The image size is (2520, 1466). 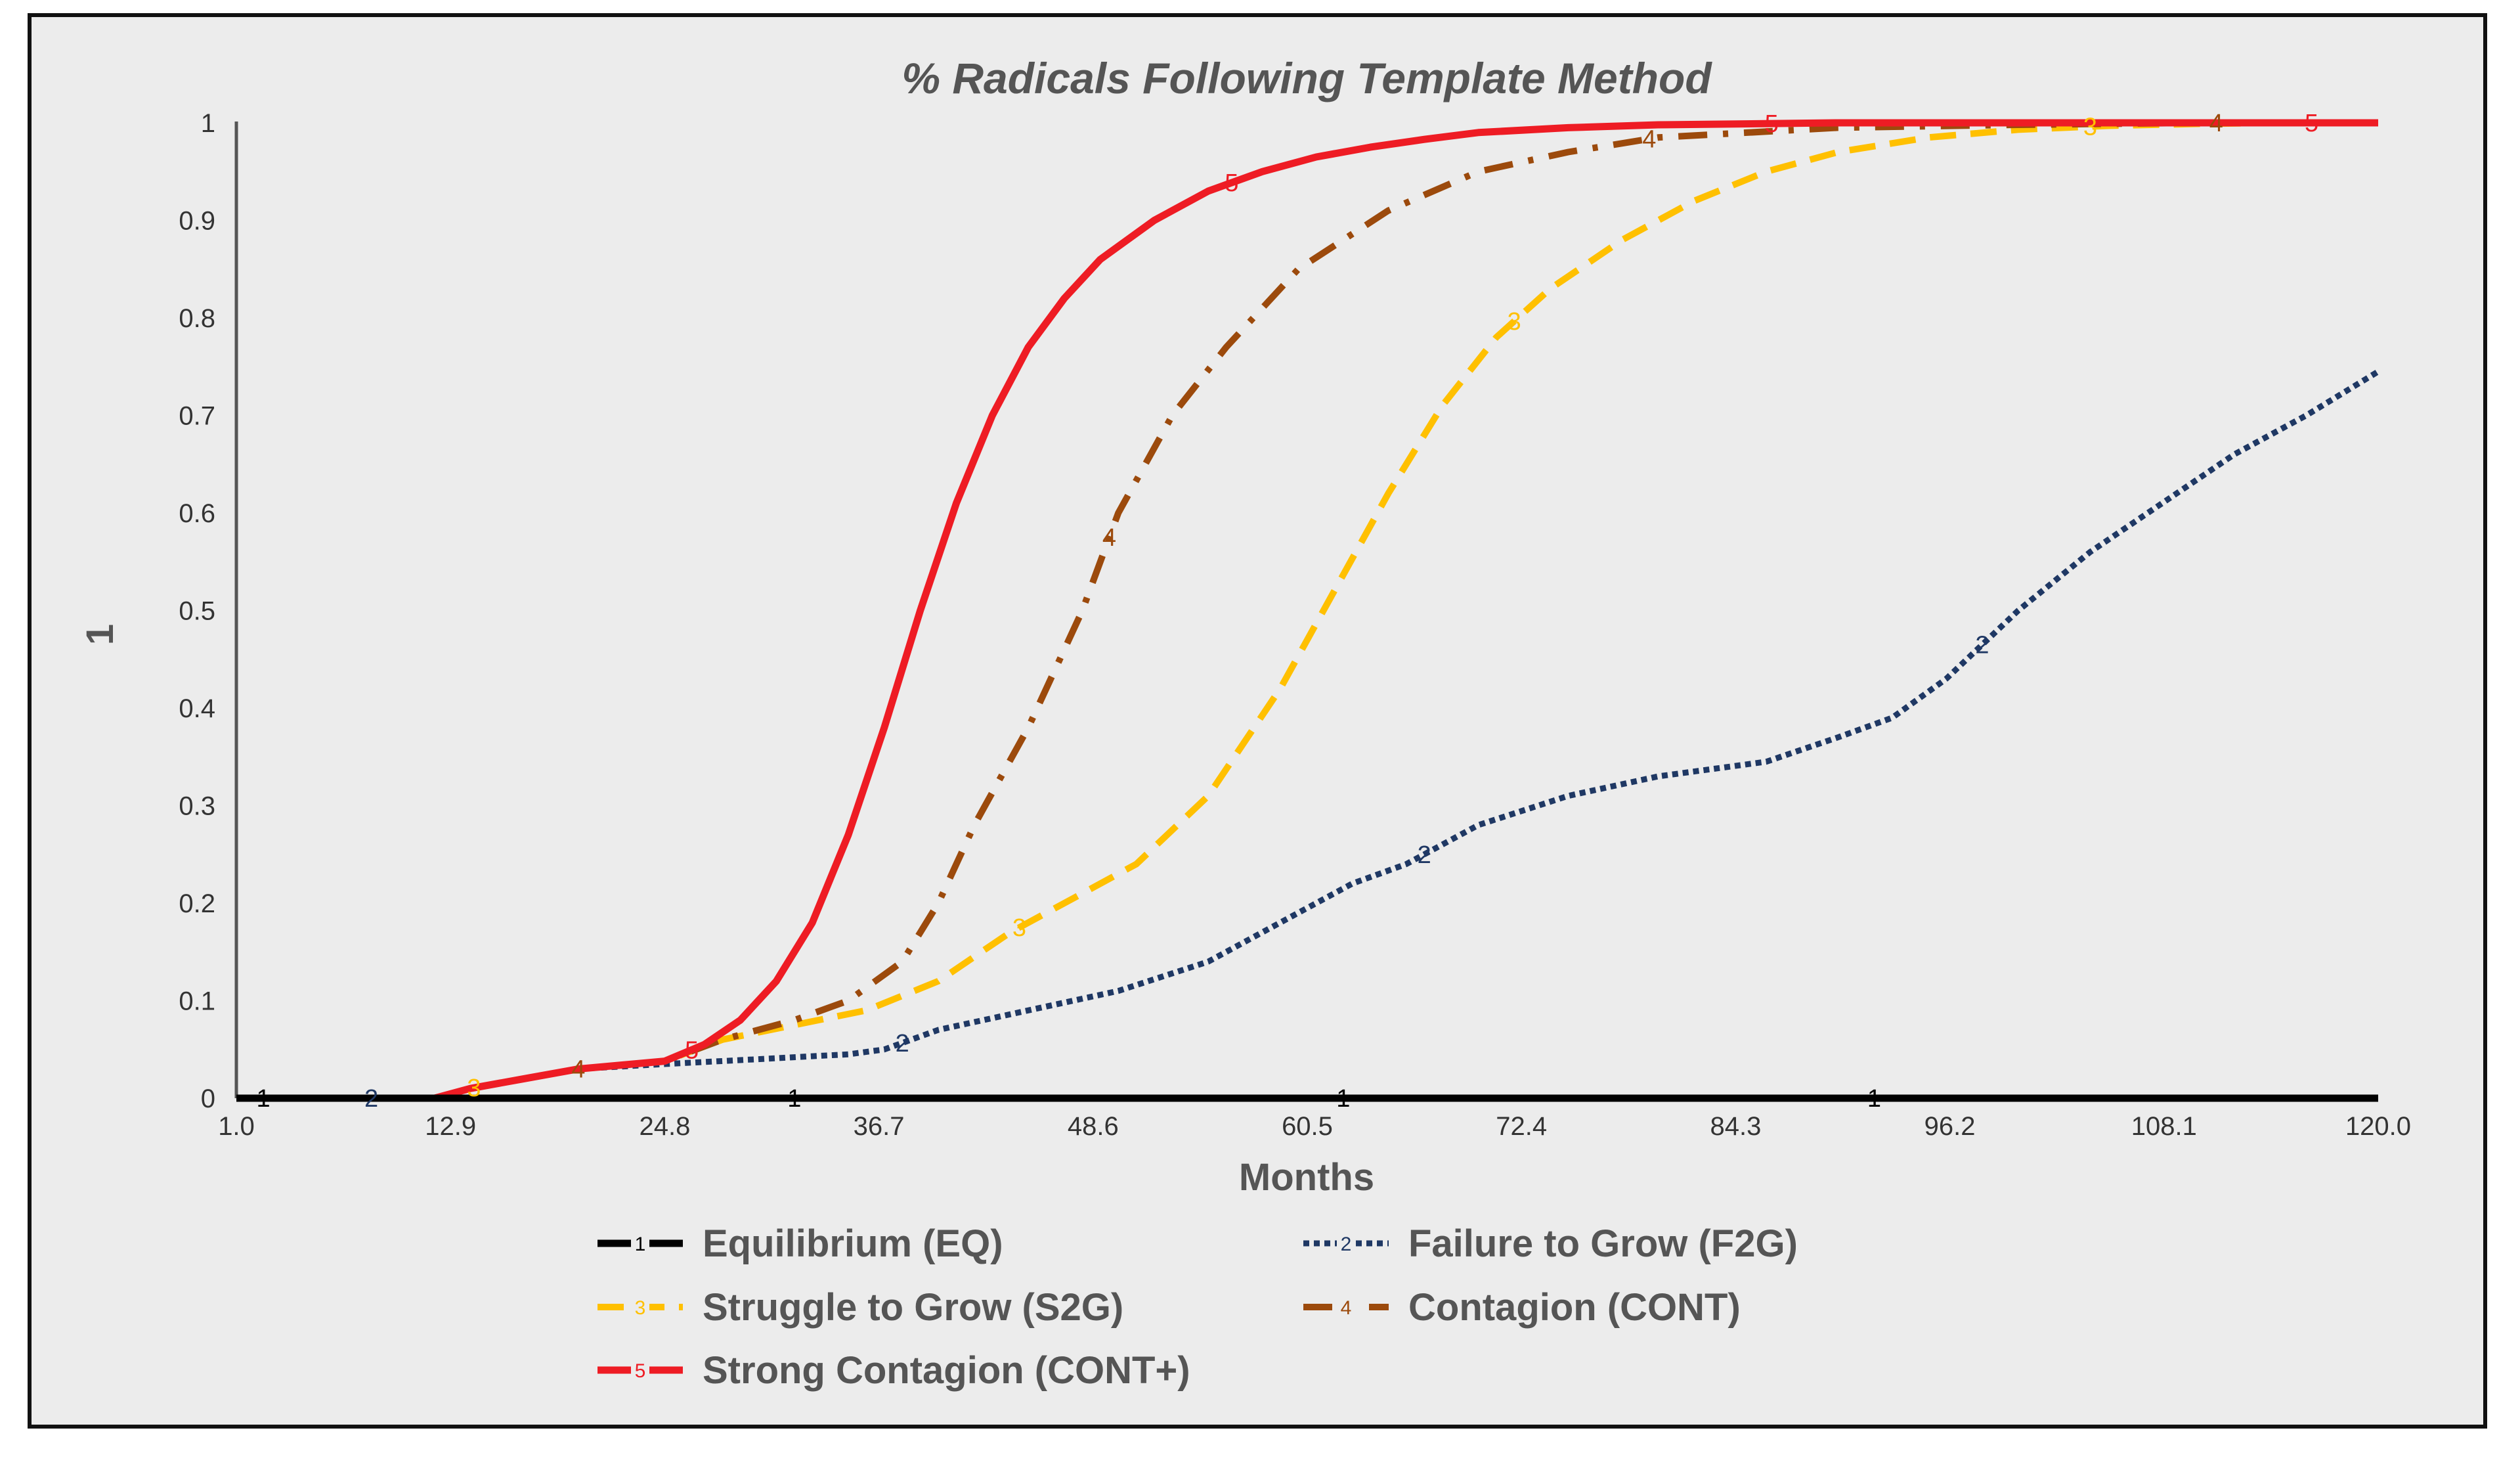 What do you see at coordinates (208, 1099) in the screenshot?
I see `y-tick-label: 0` at bounding box center [208, 1099].